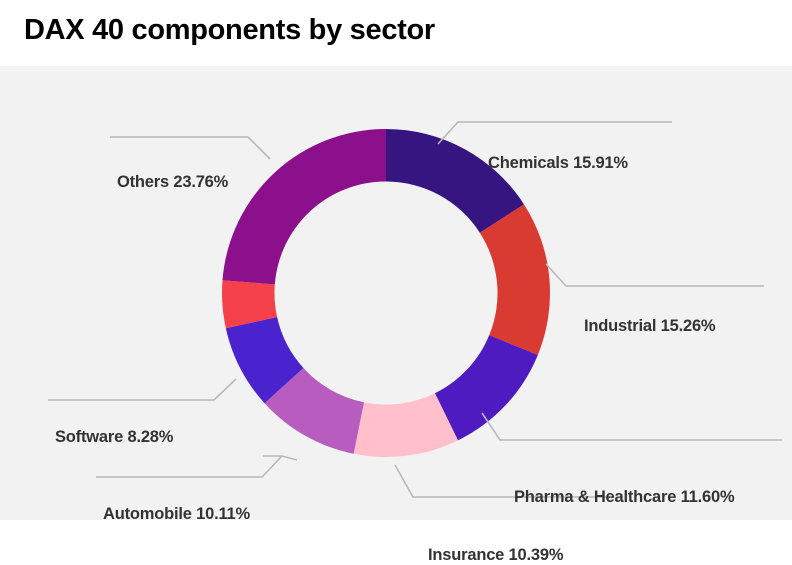 The height and width of the screenshot is (565, 792). Describe the element at coordinates (314, 410) in the screenshot. I see `donut-slice-automobile` at that location.